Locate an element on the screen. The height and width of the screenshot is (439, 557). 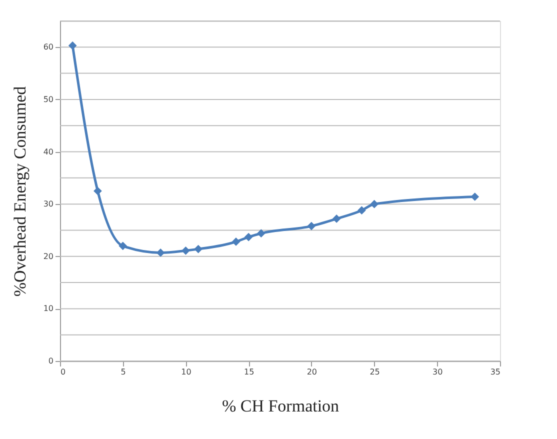
y-tick-label: 40 is located at coordinates (48, 151).